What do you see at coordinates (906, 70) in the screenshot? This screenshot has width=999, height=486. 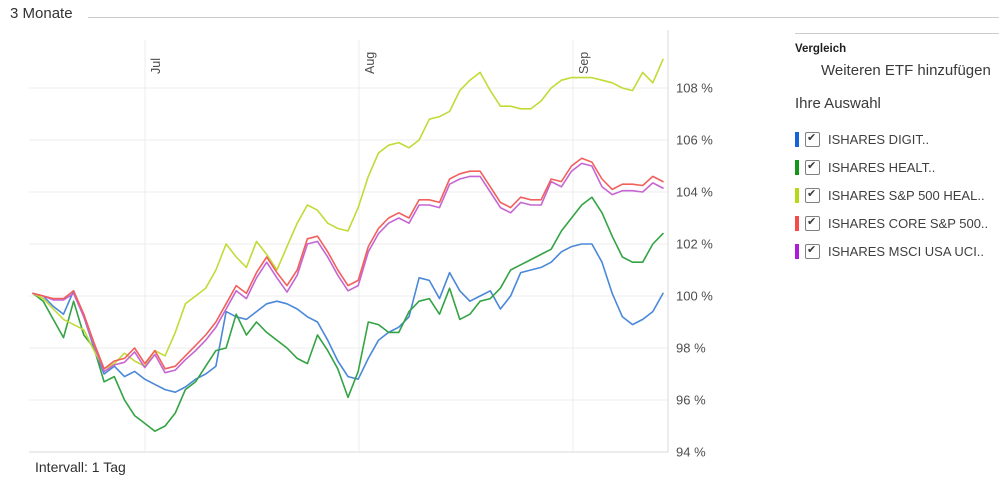 I see `add-etf-link: Weiteren ETF hinzufügen` at bounding box center [906, 70].